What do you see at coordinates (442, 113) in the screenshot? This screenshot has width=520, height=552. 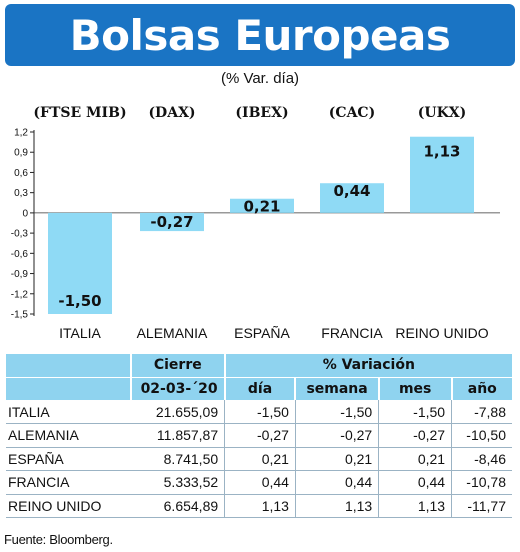 I see `index-label: (UKX)` at bounding box center [442, 113].